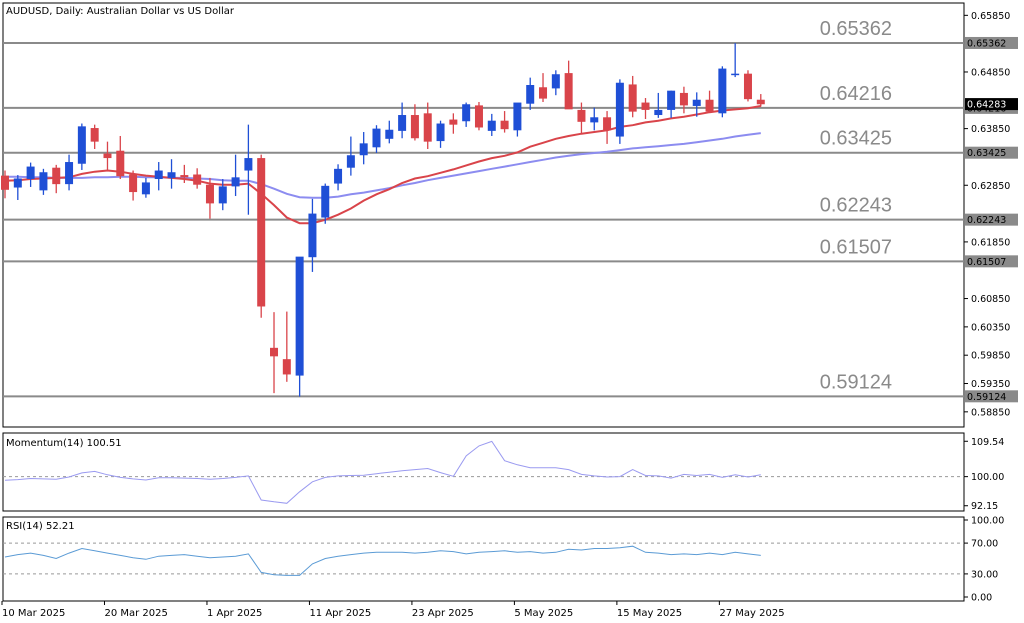 The height and width of the screenshot is (623, 1024). Describe the element at coordinates (856, 94) in the screenshot. I see `level-label: 0.64216` at that location.